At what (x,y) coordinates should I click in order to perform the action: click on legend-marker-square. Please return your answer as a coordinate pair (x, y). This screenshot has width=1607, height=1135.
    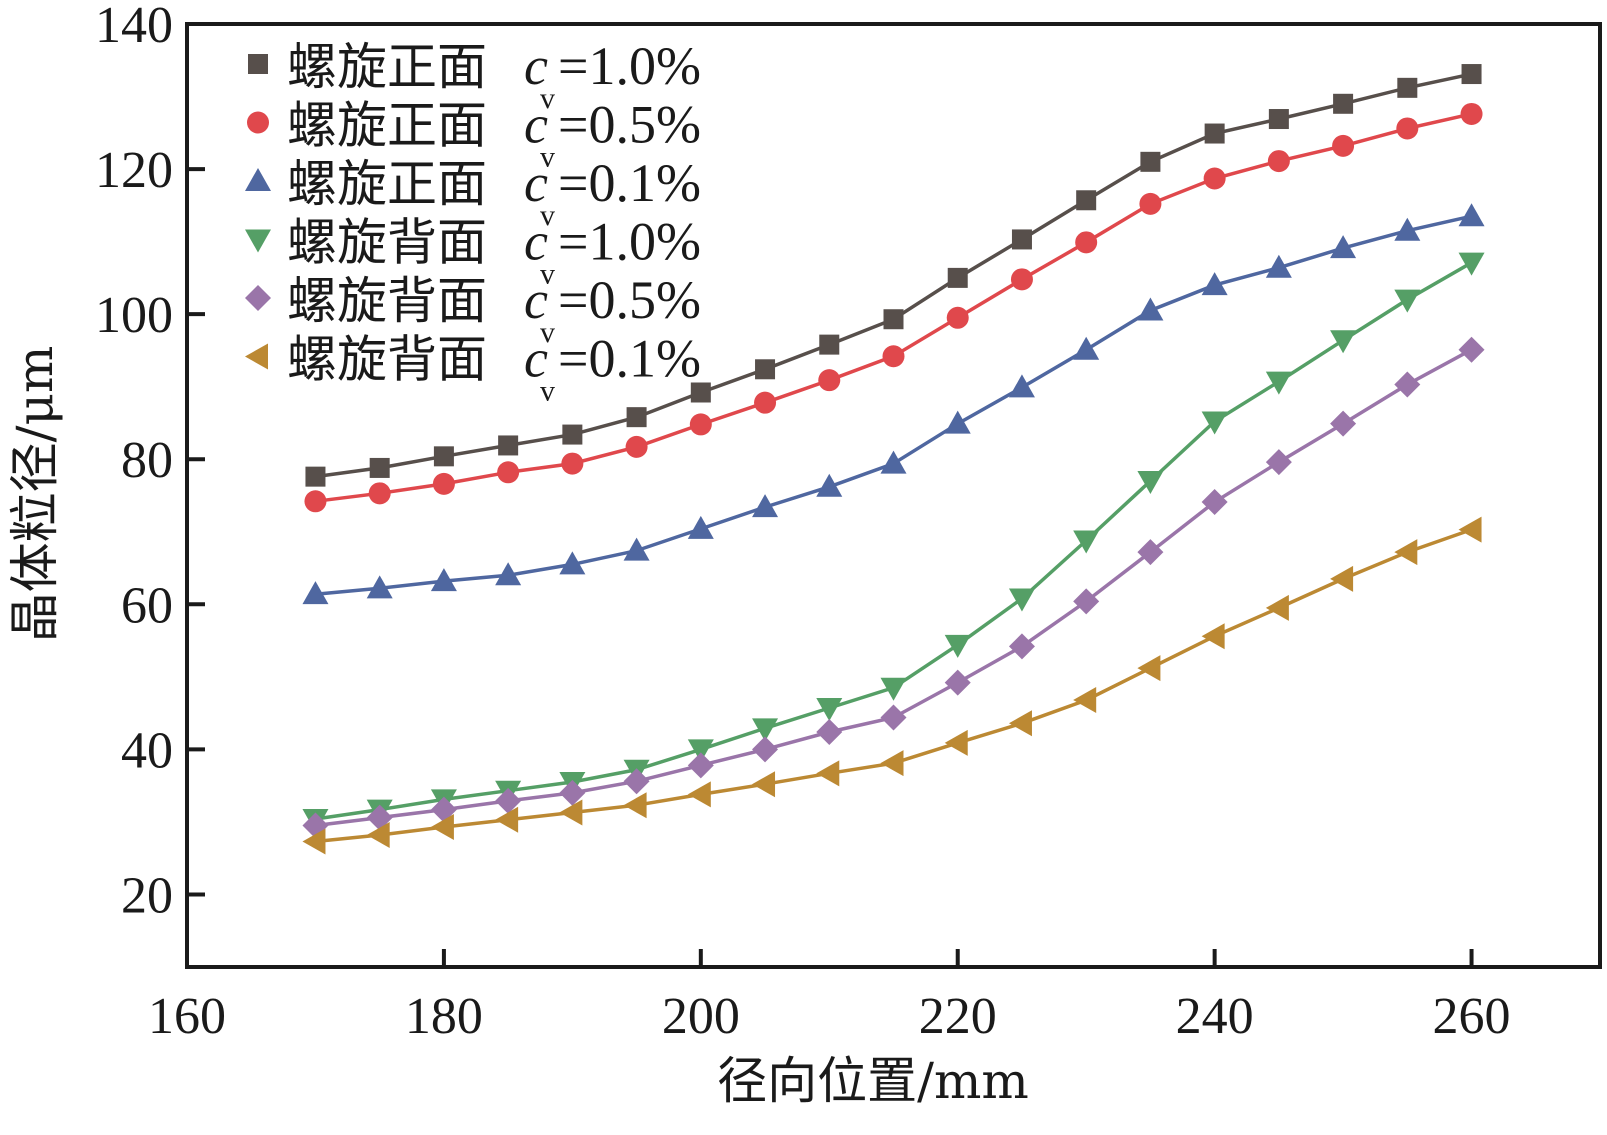
    Looking at the image, I should click on (258, 64).